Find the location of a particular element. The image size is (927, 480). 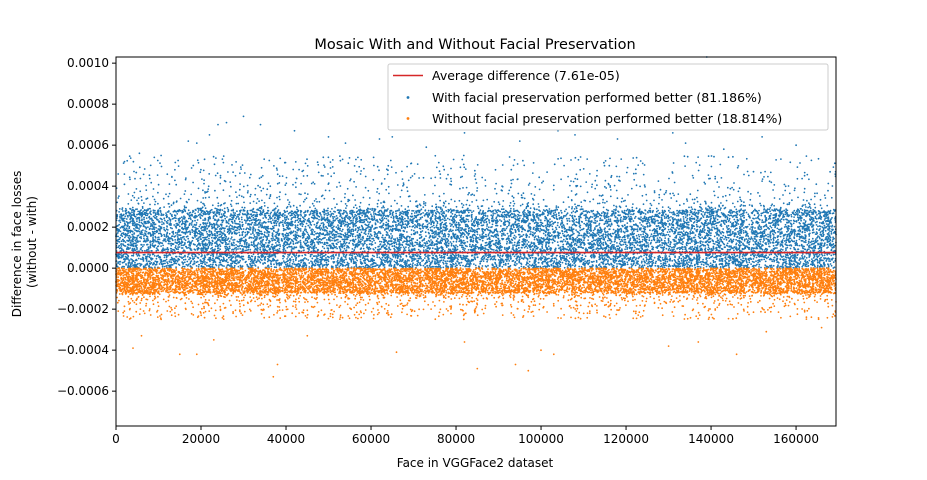

x-tick-label: 0 is located at coordinates (116, 439).